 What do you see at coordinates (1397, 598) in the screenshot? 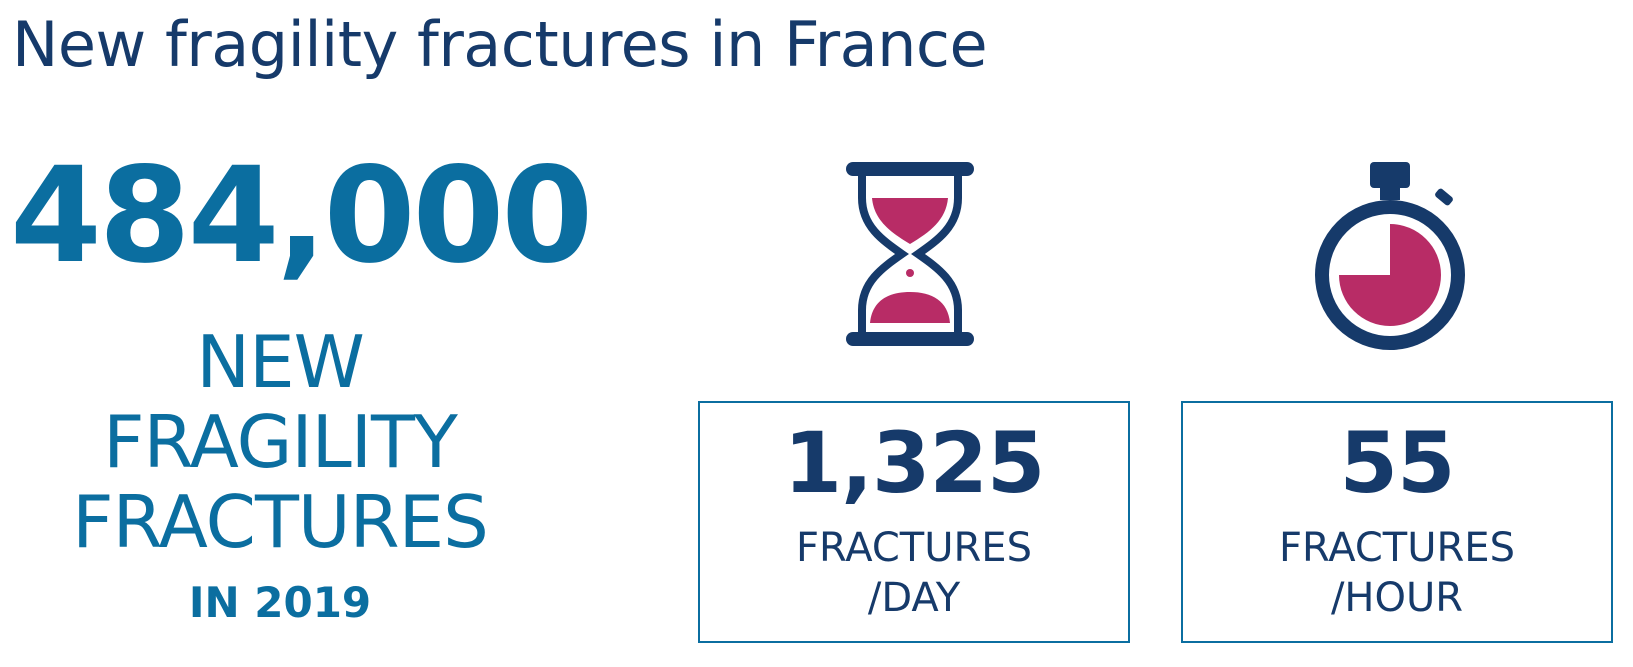
I see `stat-label-line: /HOUR` at bounding box center [1397, 598].